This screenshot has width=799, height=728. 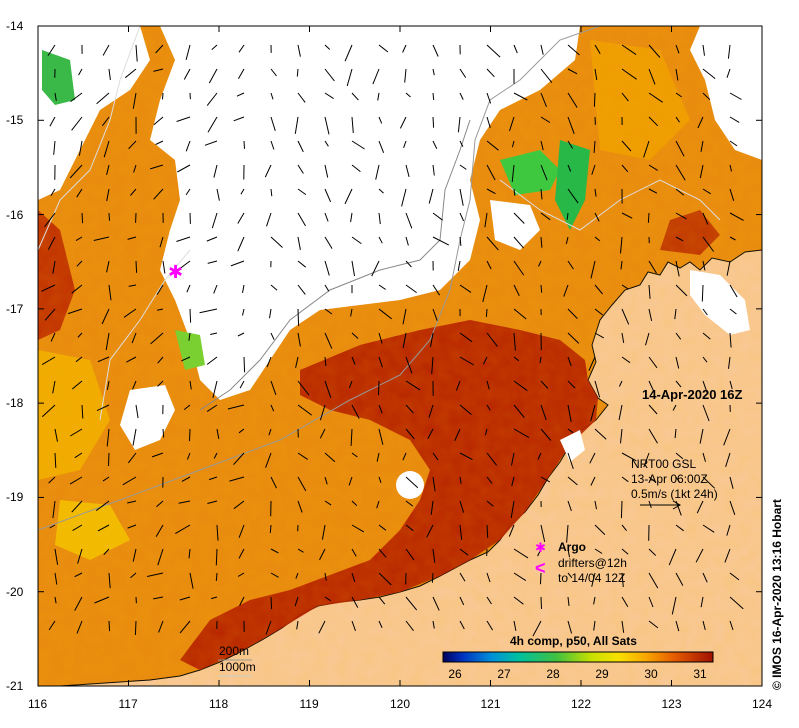 I want to click on lon-tick-label: 123, so click(x=671, y=704).